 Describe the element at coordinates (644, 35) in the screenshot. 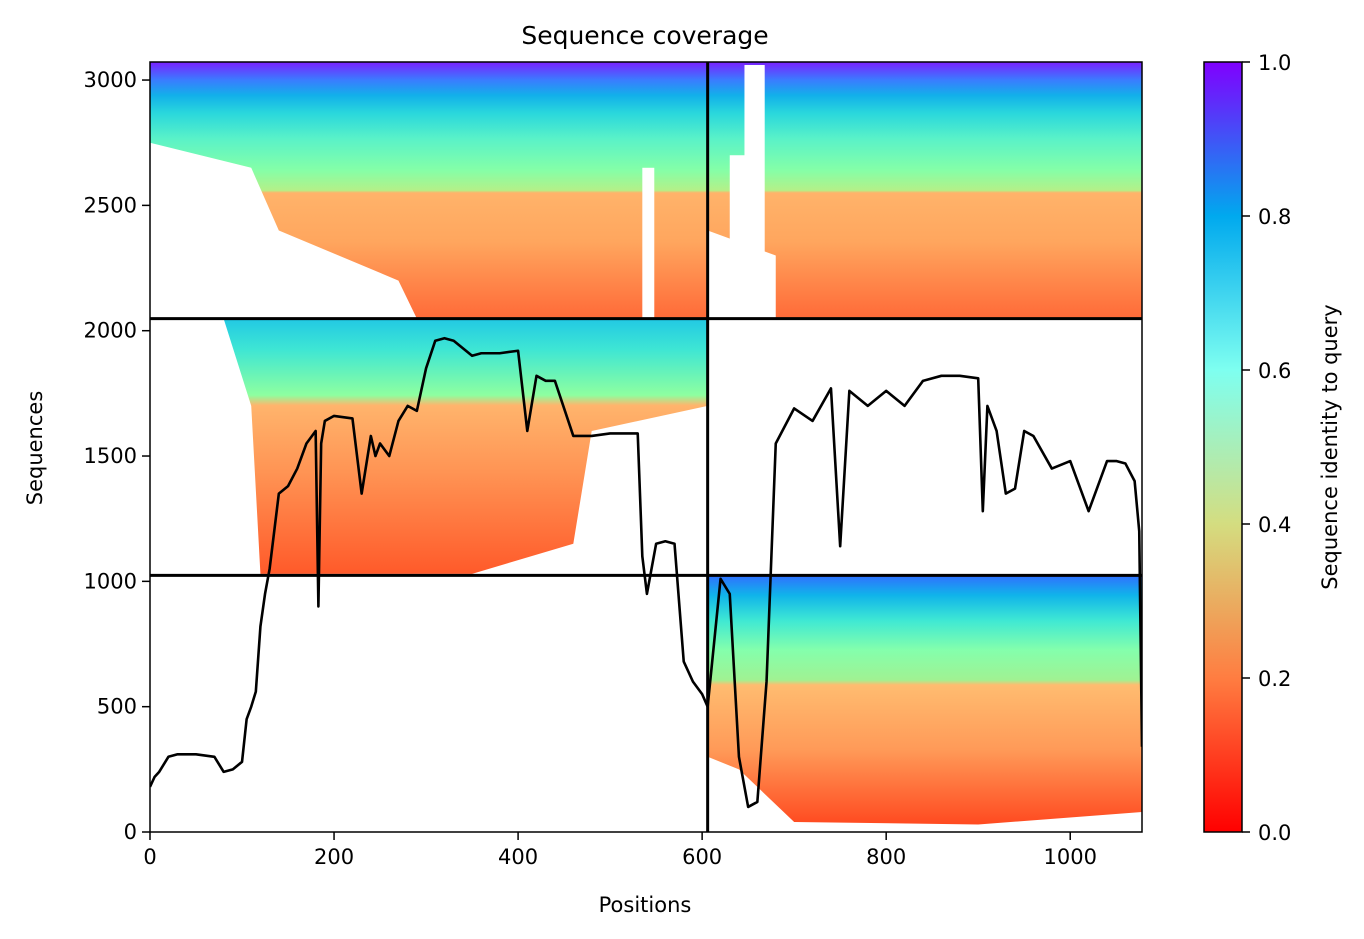

I see `chart-title: Sequence coverage` at that location.